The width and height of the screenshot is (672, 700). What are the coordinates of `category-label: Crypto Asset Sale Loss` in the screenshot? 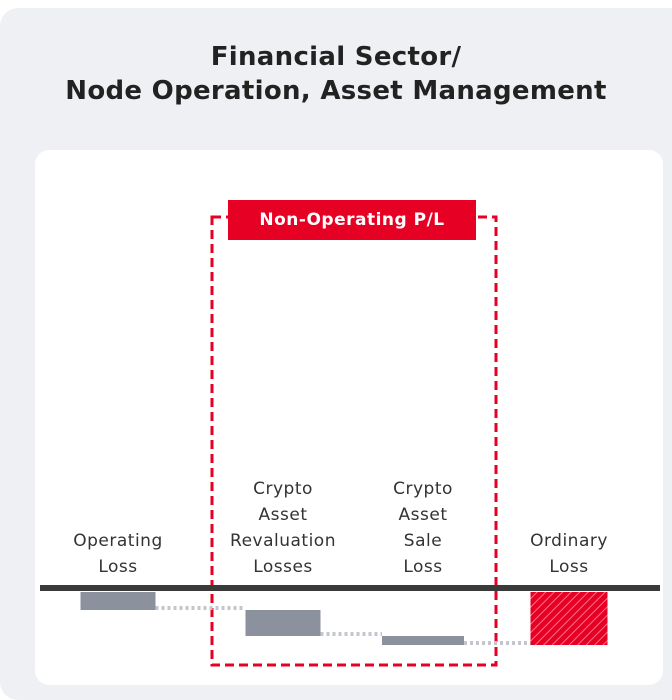 It's located at (423, 528).